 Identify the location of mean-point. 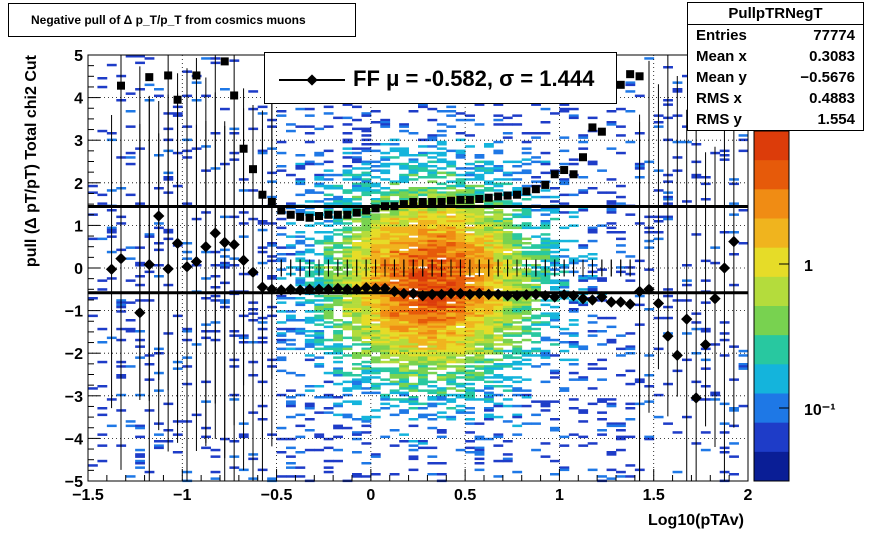
(272, 289).